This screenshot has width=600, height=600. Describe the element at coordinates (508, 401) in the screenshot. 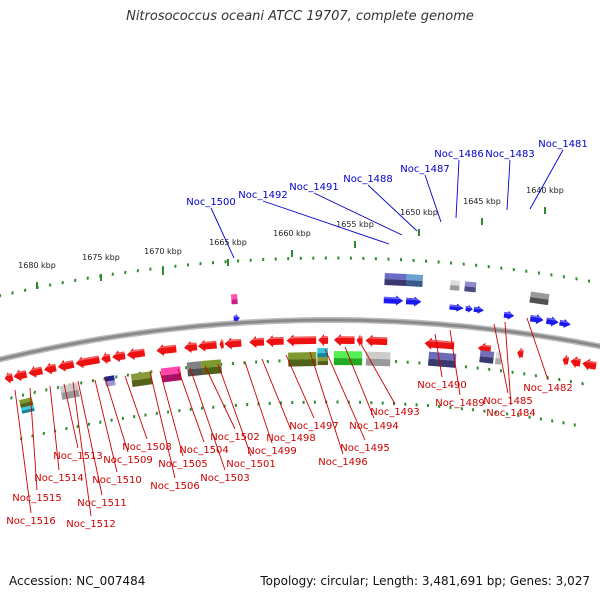

I see `reverse-gene-label: Noc_1485` at that location.